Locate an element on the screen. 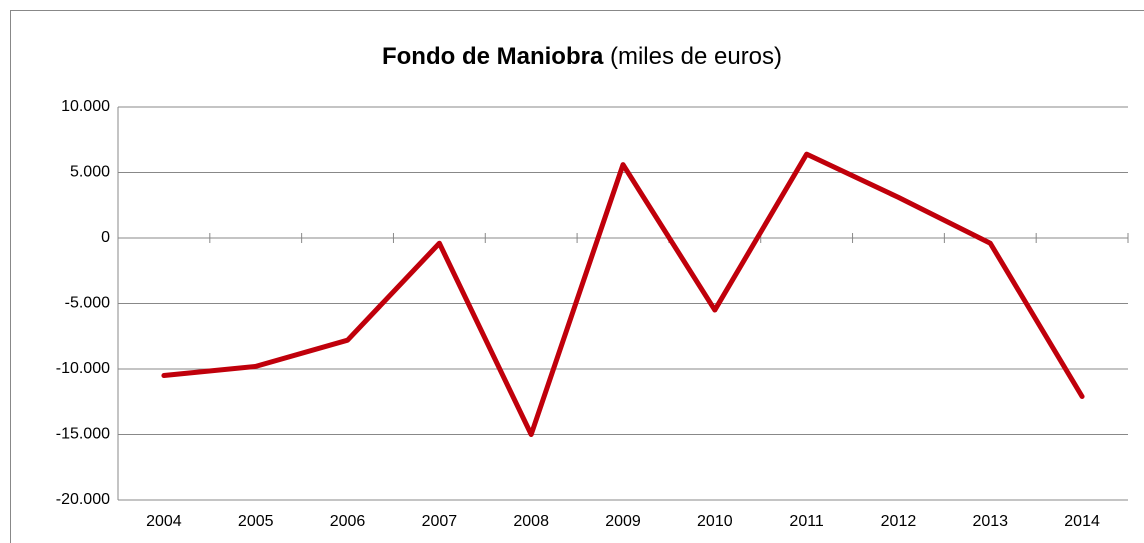  y-tick-label: -5.000 is located at coordinates (87, 303).